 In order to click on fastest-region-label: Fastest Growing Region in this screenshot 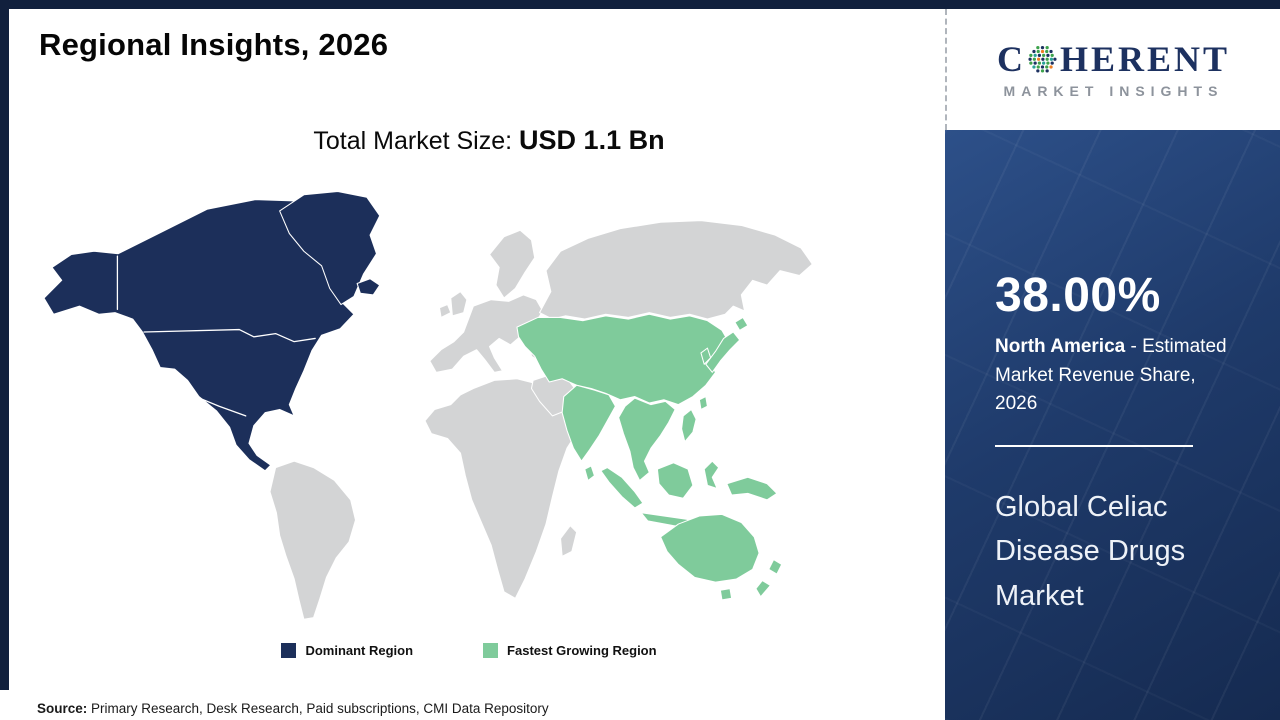, I will do `click(582, 650)`.